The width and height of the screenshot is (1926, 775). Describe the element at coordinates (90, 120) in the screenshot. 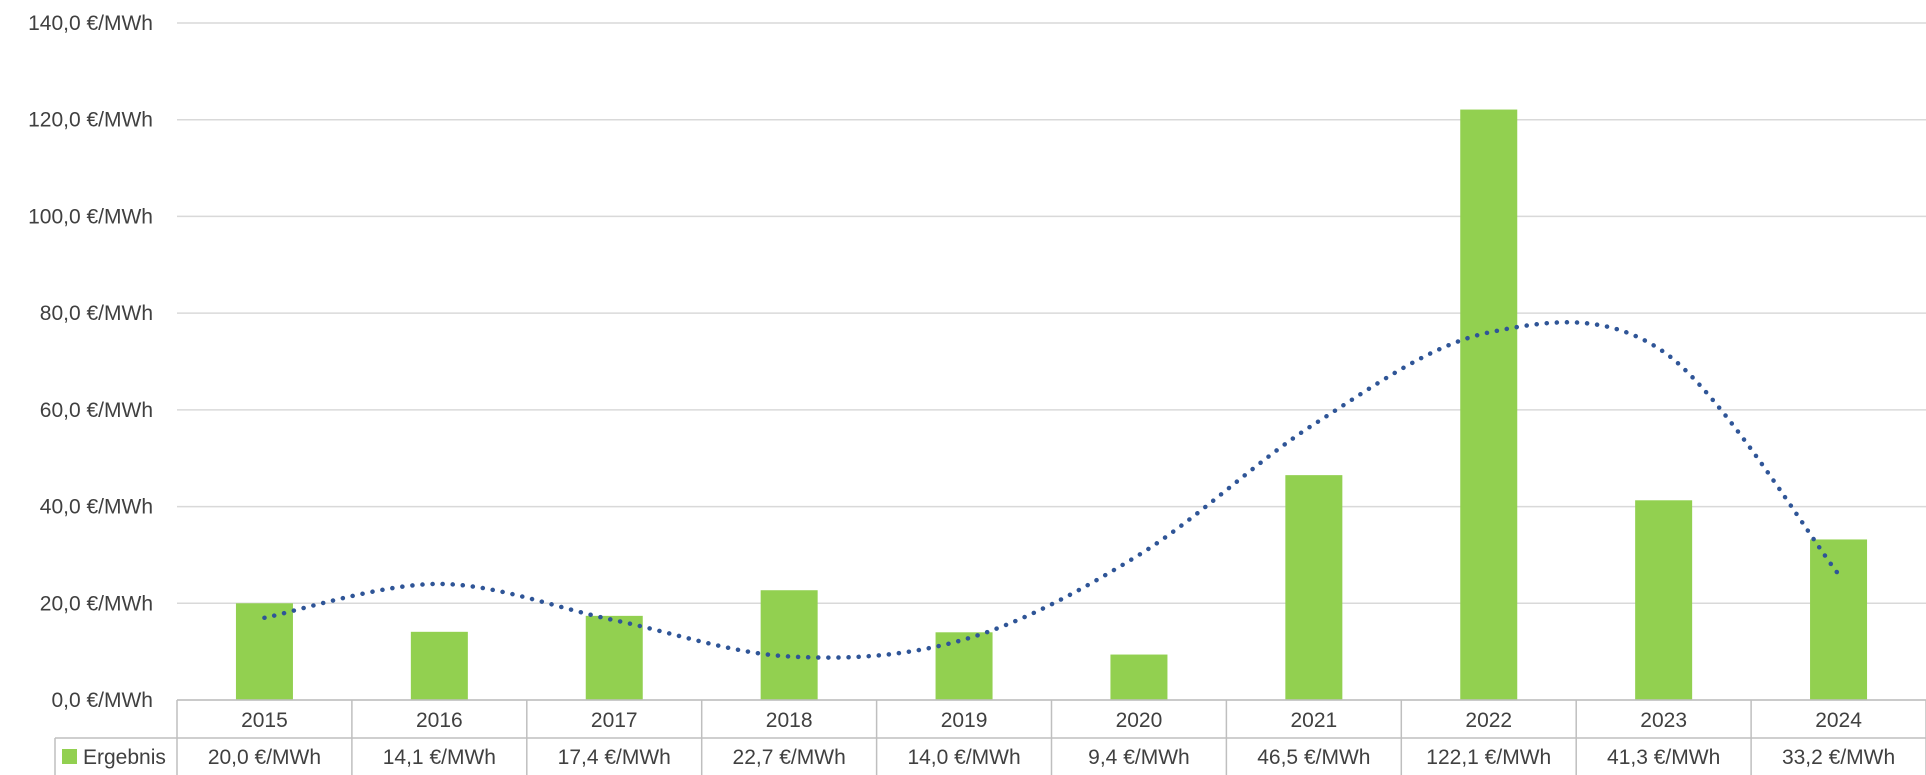

I see `y-tick-label: 120,0 €/MWh` at that location.